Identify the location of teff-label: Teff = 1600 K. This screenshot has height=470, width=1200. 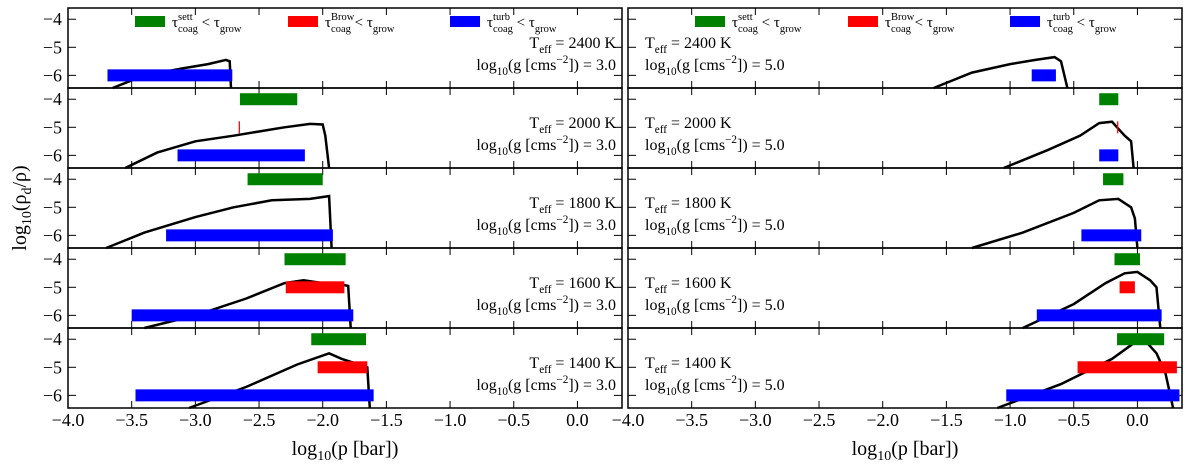
(572, 285).